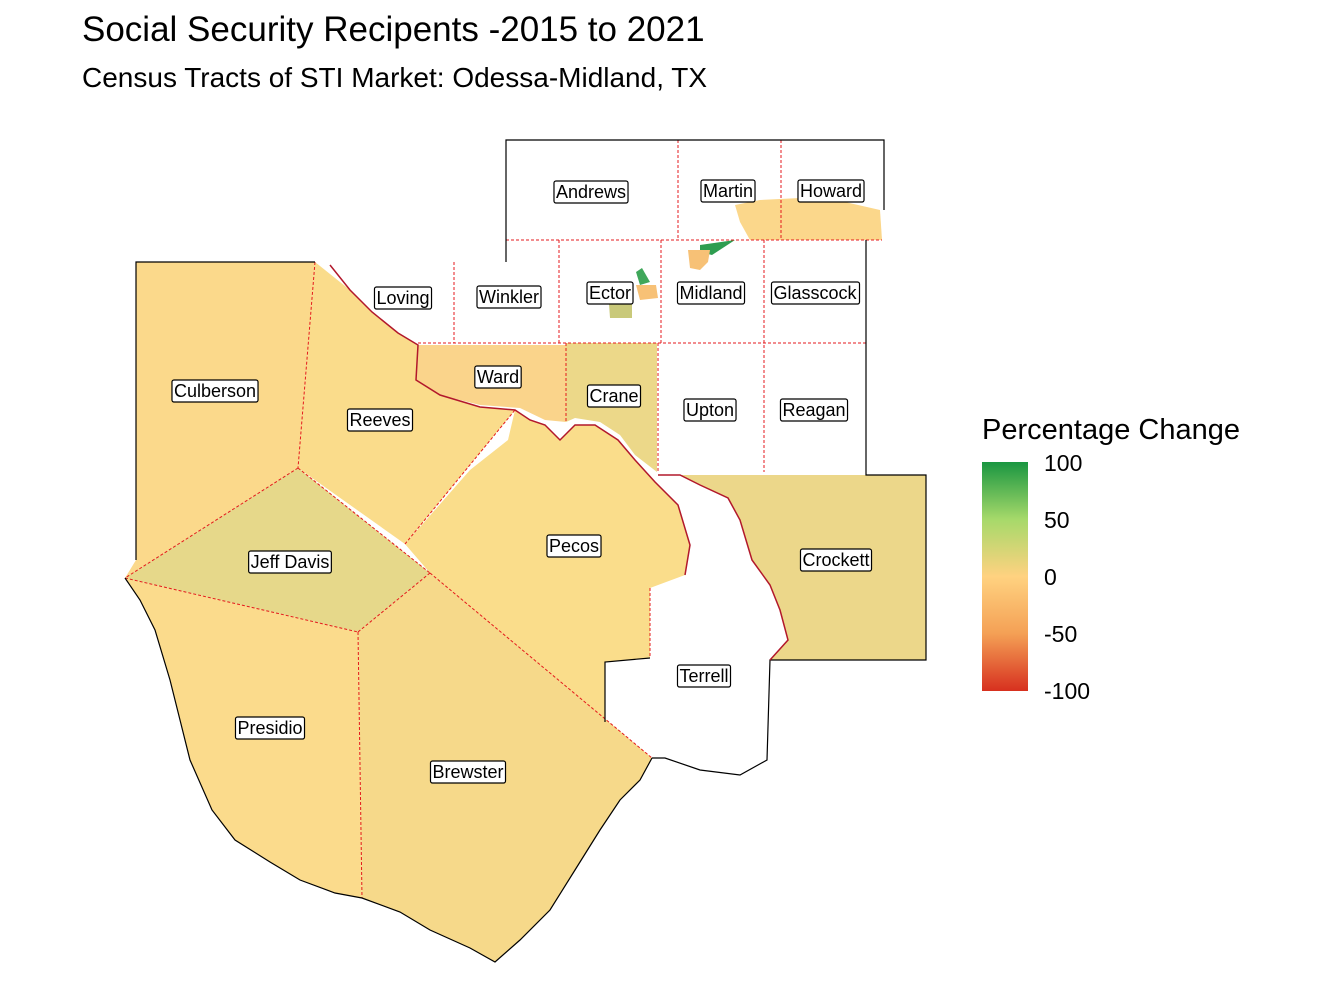  I want to click on county-name-presidio: Presidio, so click(269, 728).